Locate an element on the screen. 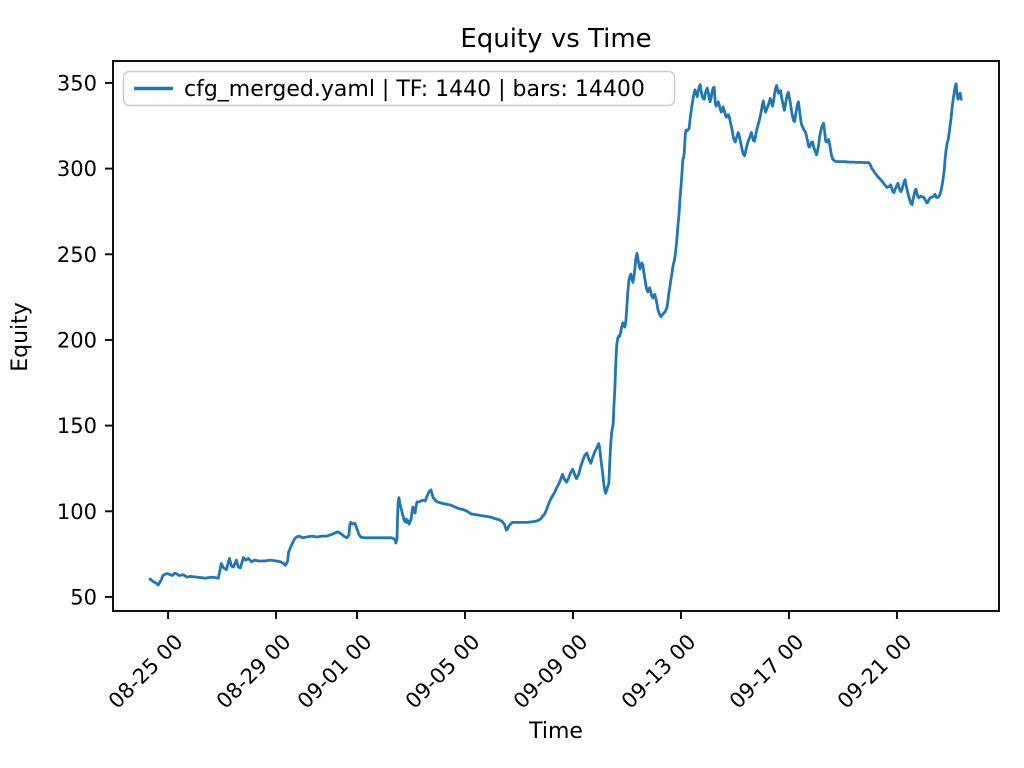 The height and width of the screenshot is (768, 1024). y-tick-label: 300 is located at coordinates (77, 169).